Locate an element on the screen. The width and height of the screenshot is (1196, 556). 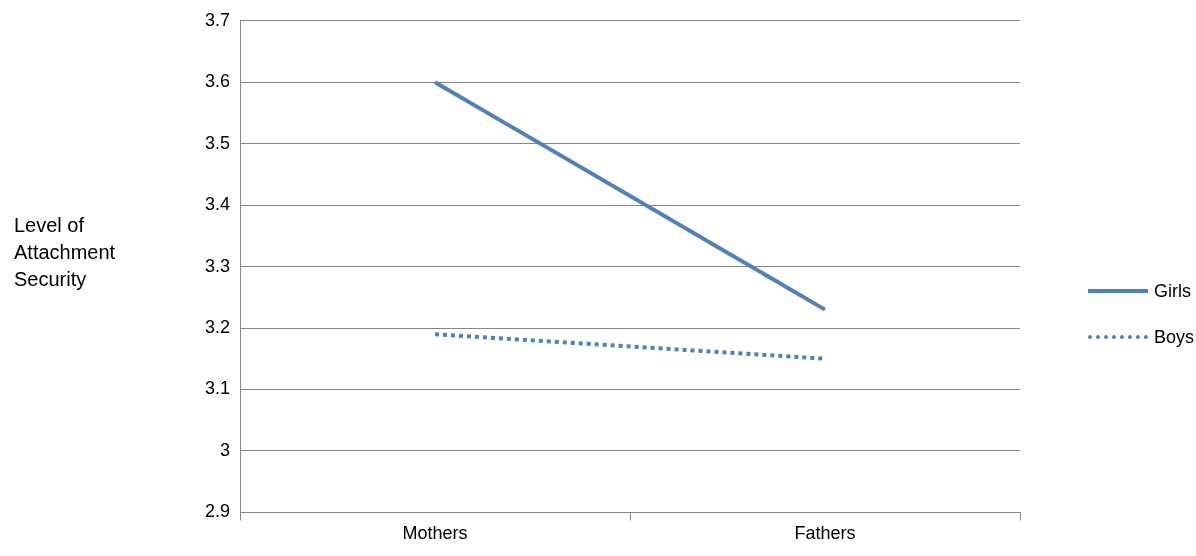
y-tick-label: 3.3 is located at coordinates (217, 265).